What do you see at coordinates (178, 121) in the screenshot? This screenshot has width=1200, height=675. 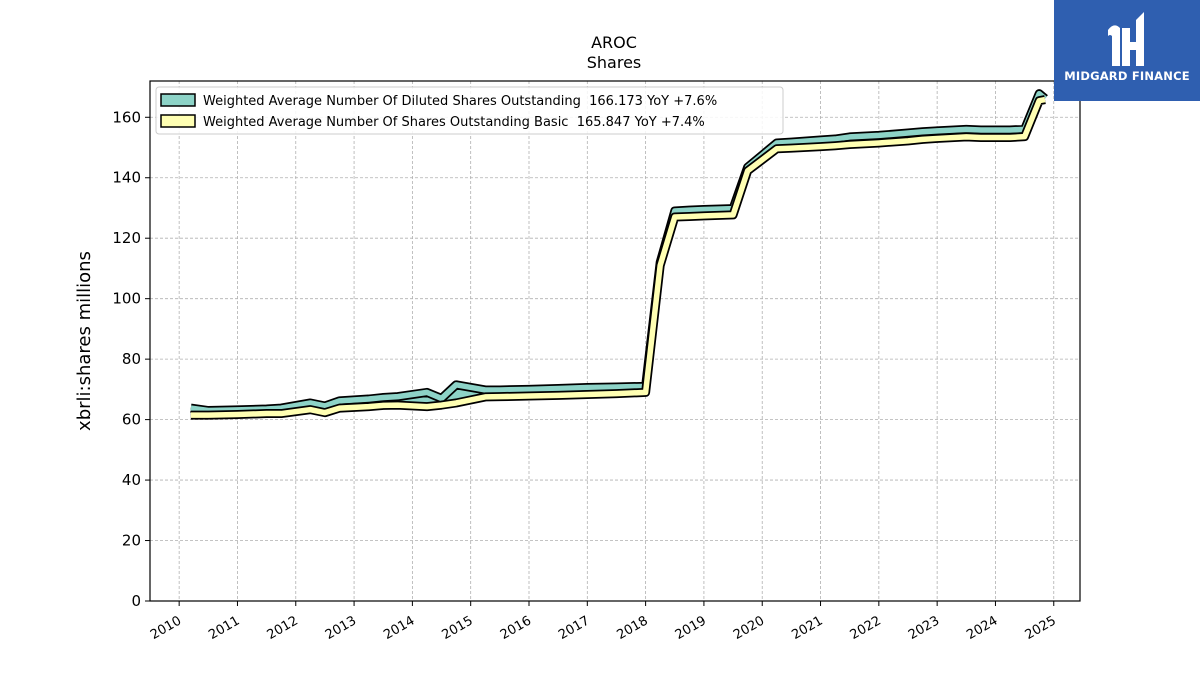 I see `legend-swatch-basic` at bounding box center [178, 121].